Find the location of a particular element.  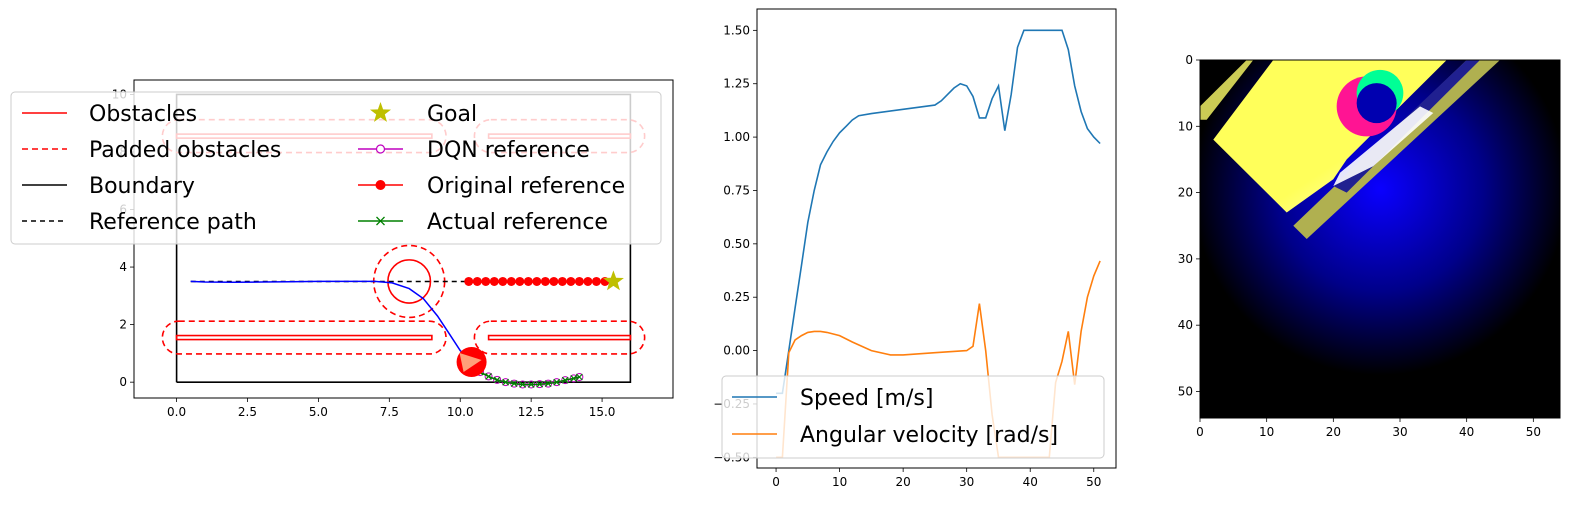

y-tick-label: 2 is located at coordinates (123, 325).